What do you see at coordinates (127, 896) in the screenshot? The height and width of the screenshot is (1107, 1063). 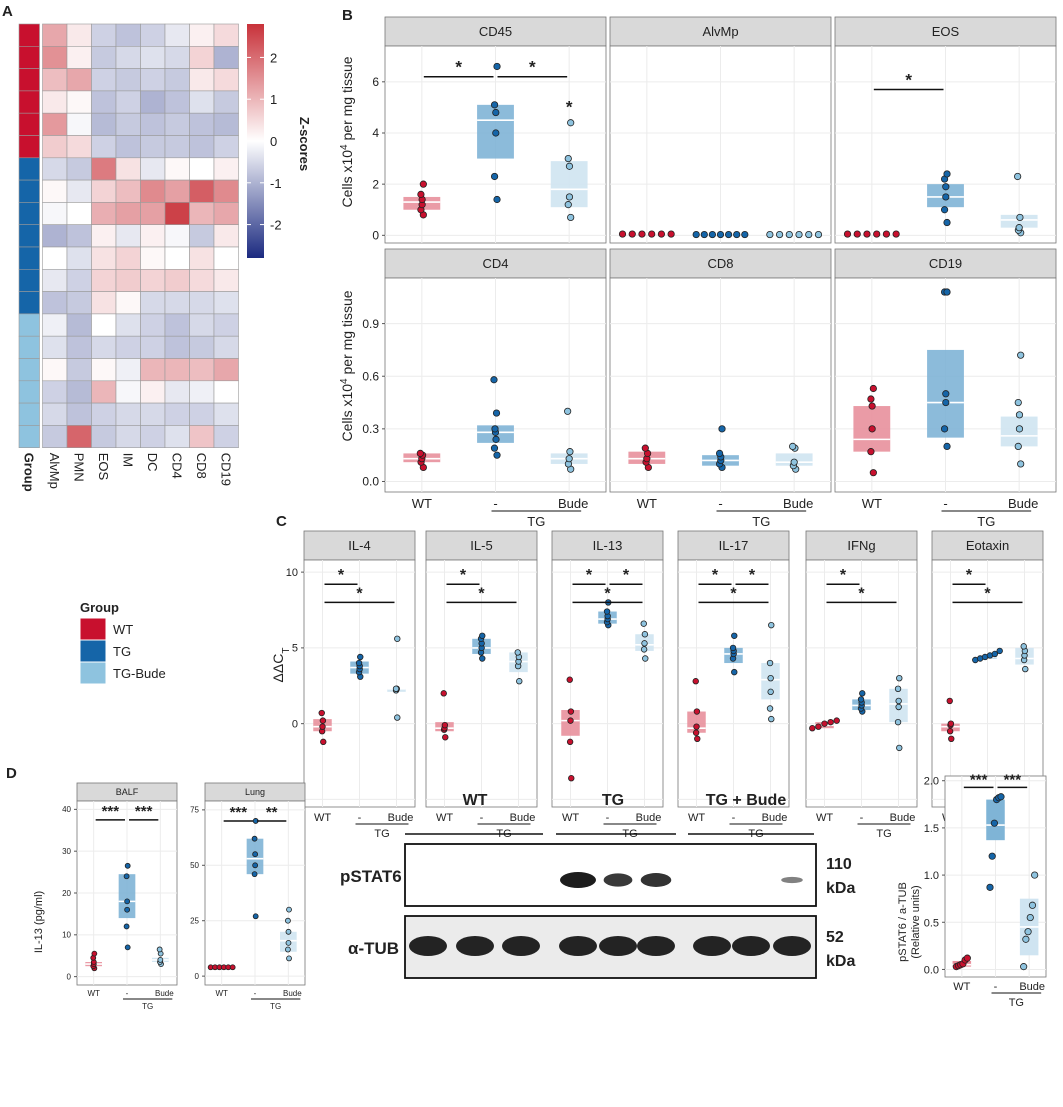 I see `box-tg` at bounding box center [127, 896].